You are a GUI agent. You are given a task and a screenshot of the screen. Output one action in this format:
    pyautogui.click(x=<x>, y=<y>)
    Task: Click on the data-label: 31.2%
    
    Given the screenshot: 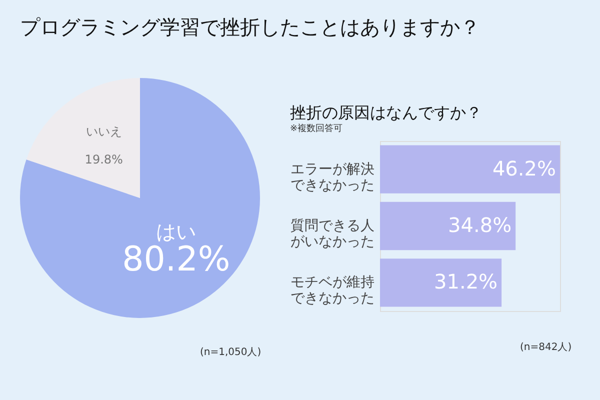 What is the action you would take?
    pyautogui.click(x=466, y=282)
    